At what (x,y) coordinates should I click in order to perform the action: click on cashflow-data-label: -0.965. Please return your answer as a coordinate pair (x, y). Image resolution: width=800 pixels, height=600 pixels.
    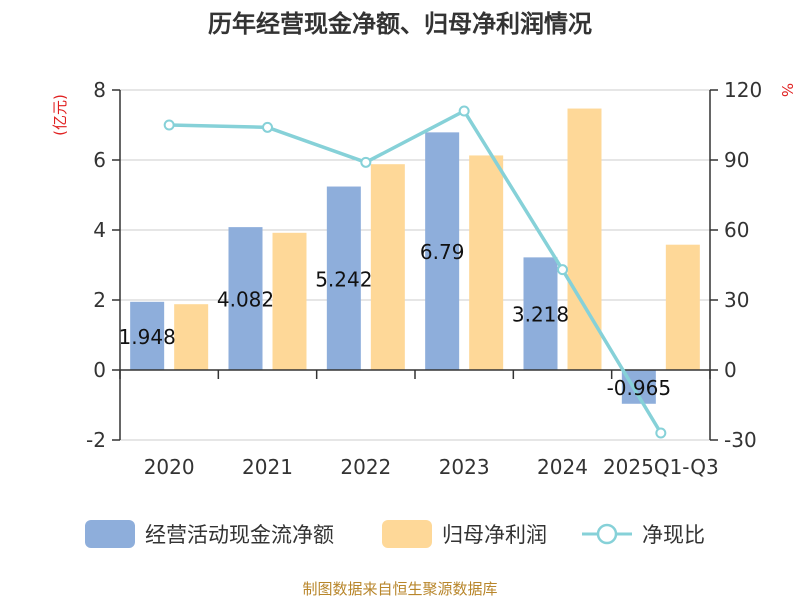
    Looking at the image, I should click on (639, 388).